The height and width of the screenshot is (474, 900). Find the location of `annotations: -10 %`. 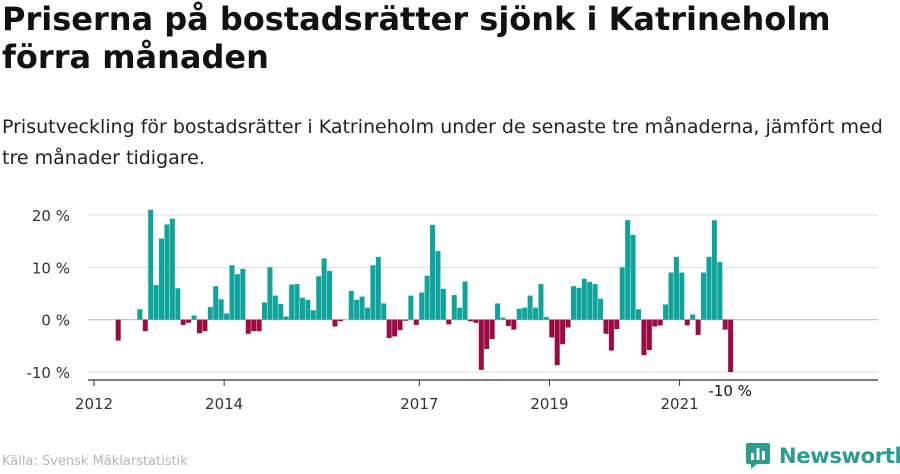

annotations: -10 % is located at coordinates (730, 391).